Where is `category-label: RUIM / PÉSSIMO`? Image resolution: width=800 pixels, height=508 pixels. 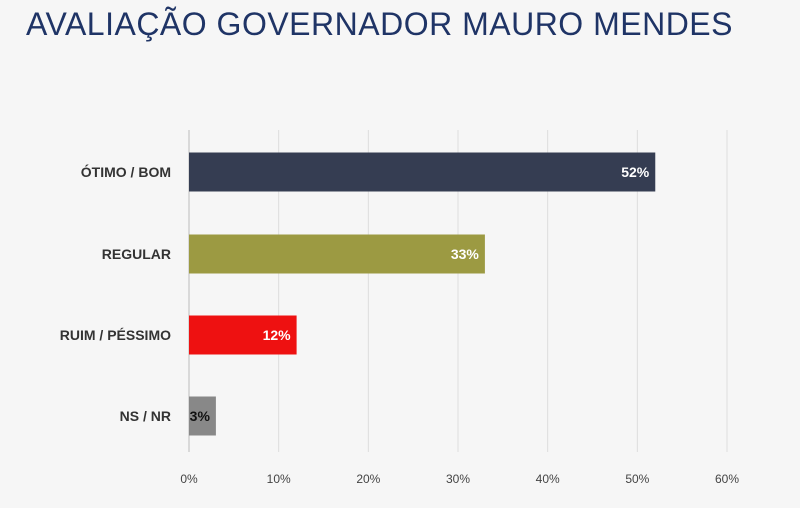 category-label: RUIM / PÉSSIMO is located at coordinates (115, 335).